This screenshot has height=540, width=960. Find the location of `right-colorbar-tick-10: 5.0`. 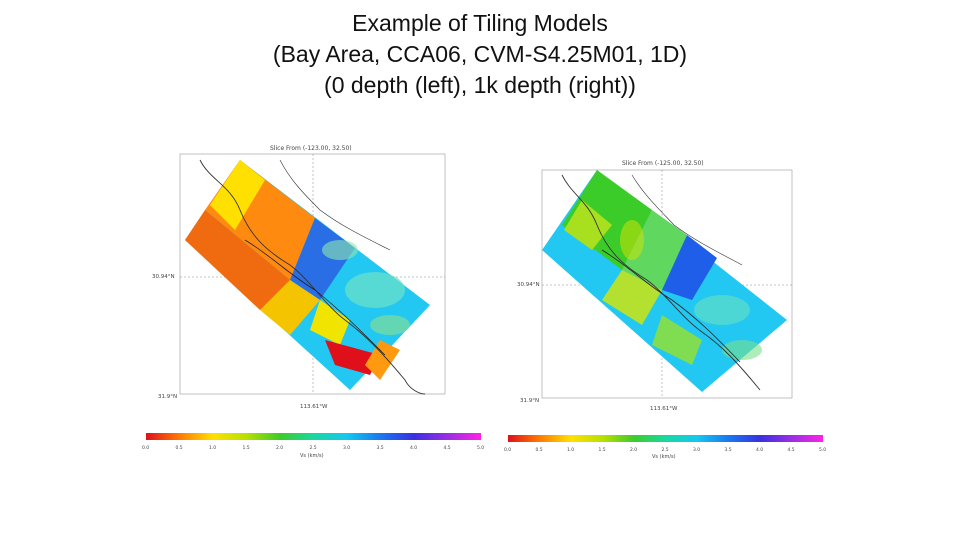

right-colorbar-tick-10: 5.0 is located at coordinates (822, 450).